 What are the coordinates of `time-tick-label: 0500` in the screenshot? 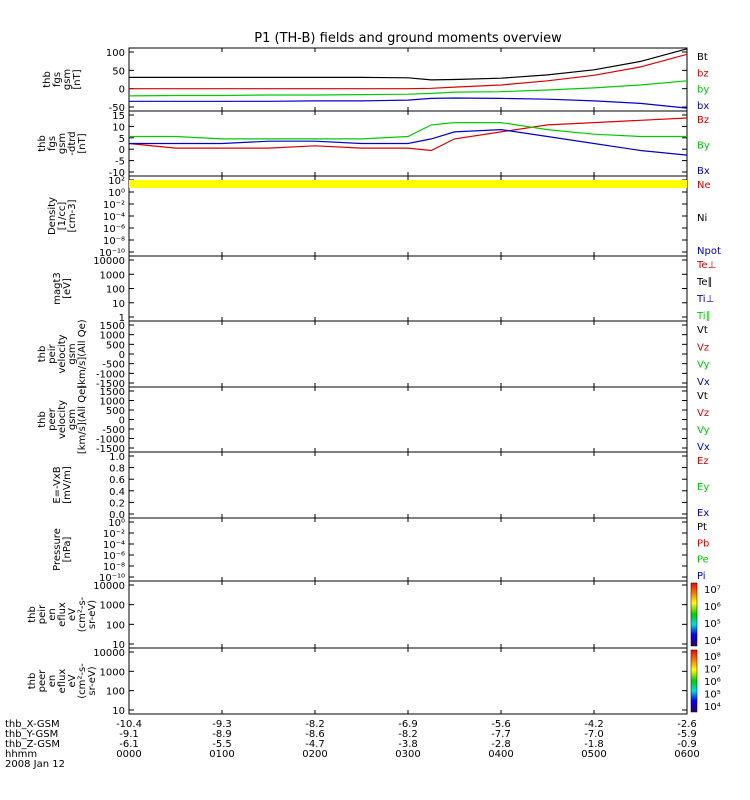 It's located at (593, 754).